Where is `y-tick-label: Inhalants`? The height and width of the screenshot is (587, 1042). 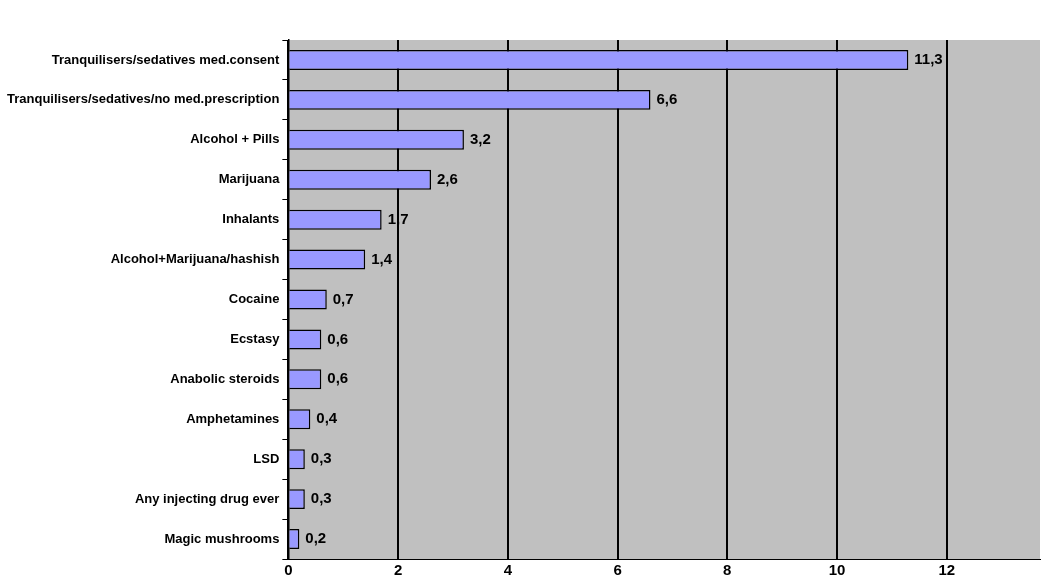
y-tick-label: Inhalants is located at coordinates (251, 219).